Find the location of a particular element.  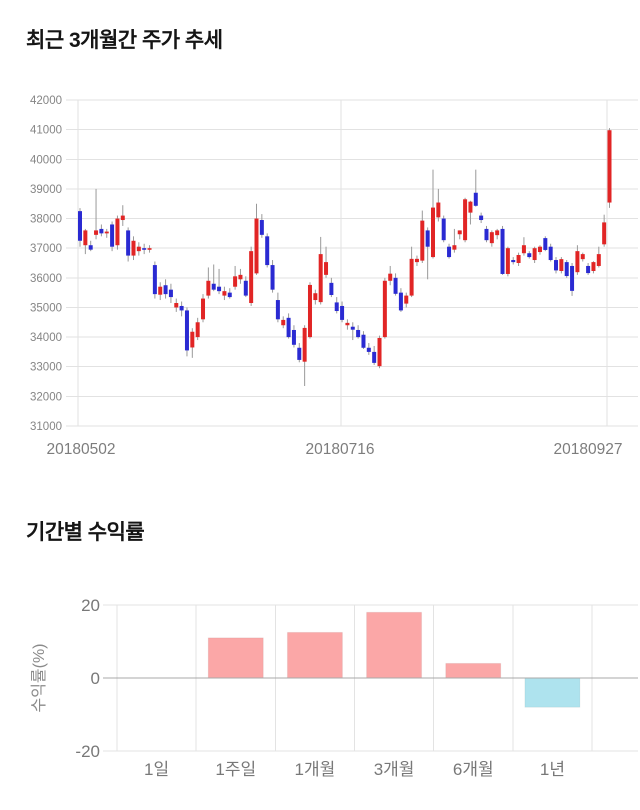

y-axis-tick-label: 42000 is located at coordinates (46, 101).